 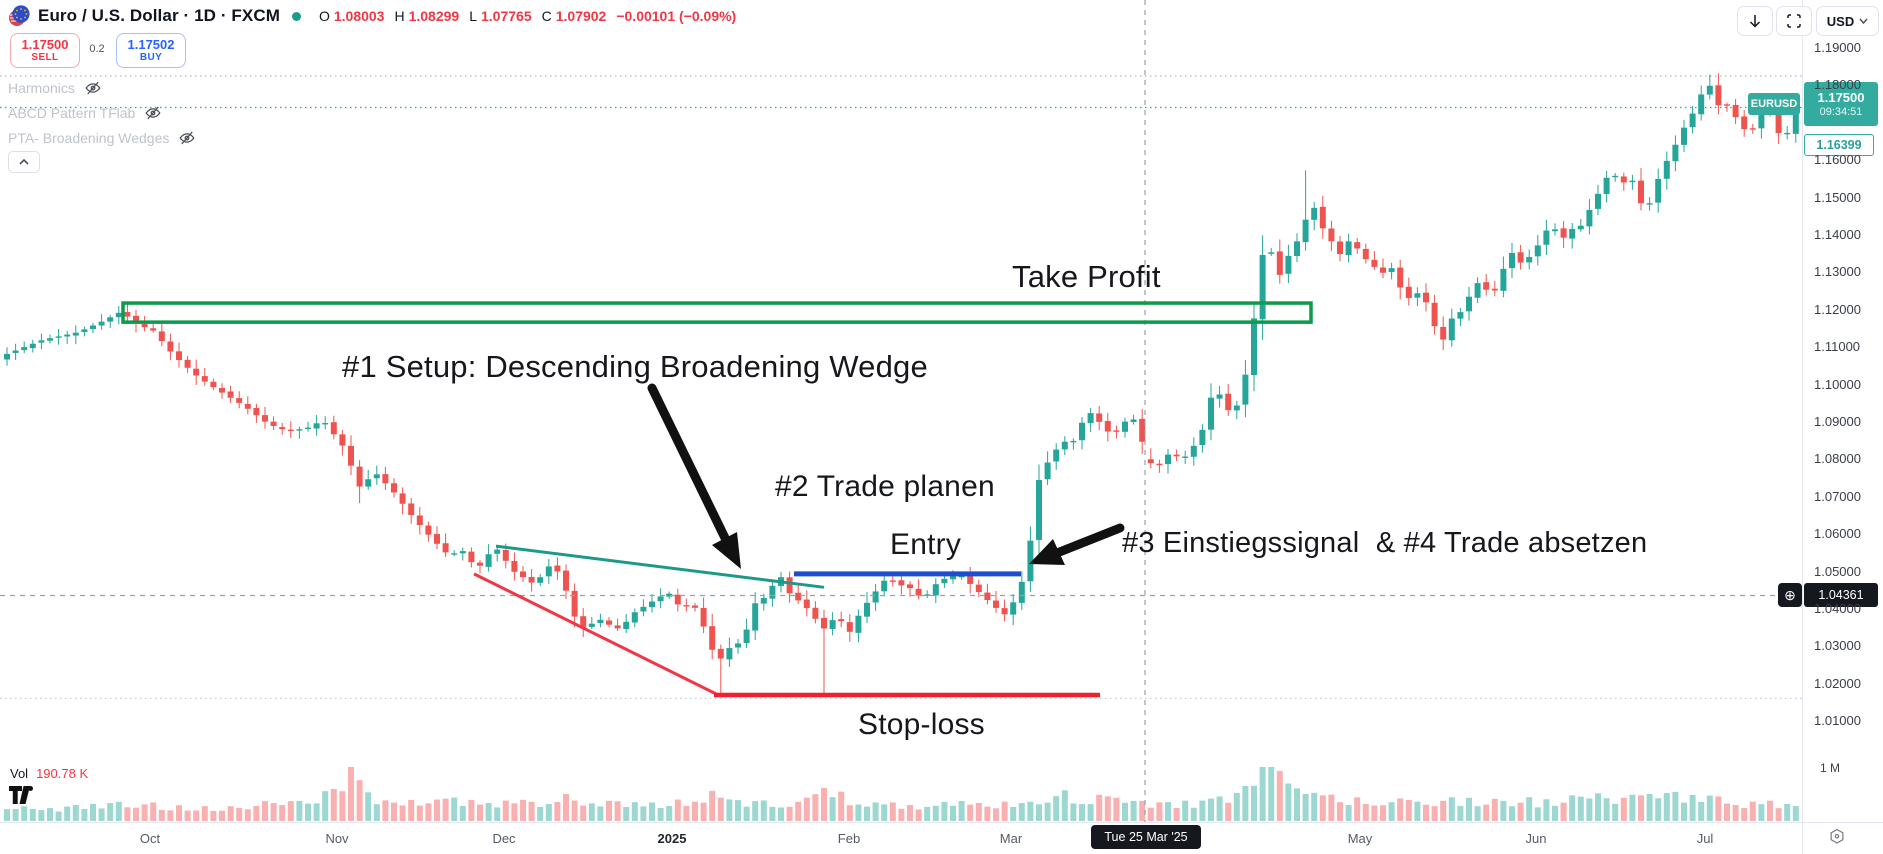 I want to click on price-axis-label: 1.19000, so click(x=1837, y=47).